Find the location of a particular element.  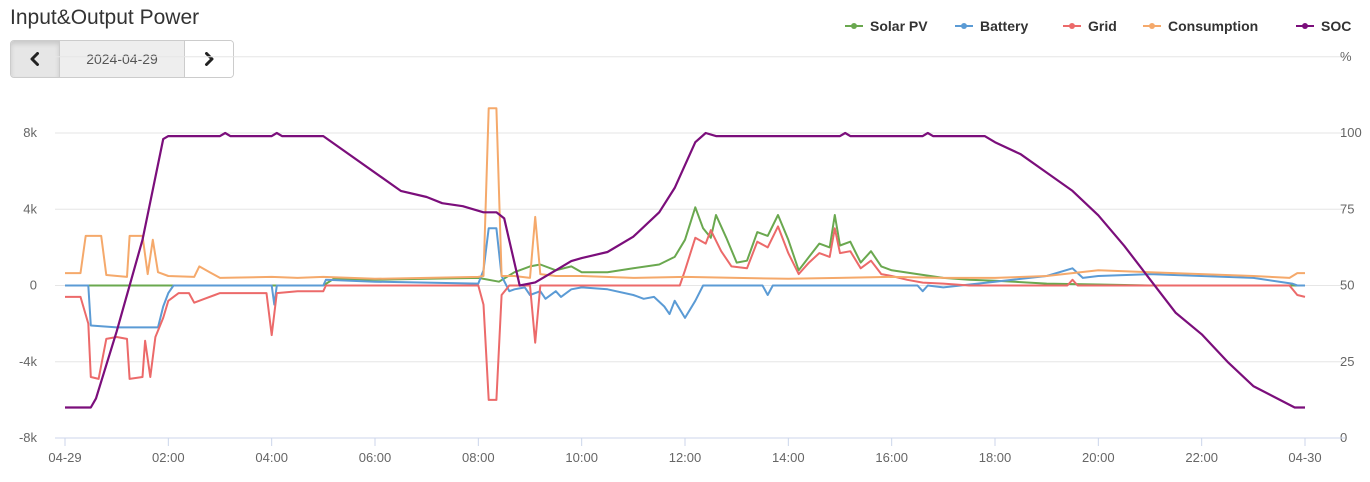

y-left-tick: 4k is located at coordinates (30, 208).